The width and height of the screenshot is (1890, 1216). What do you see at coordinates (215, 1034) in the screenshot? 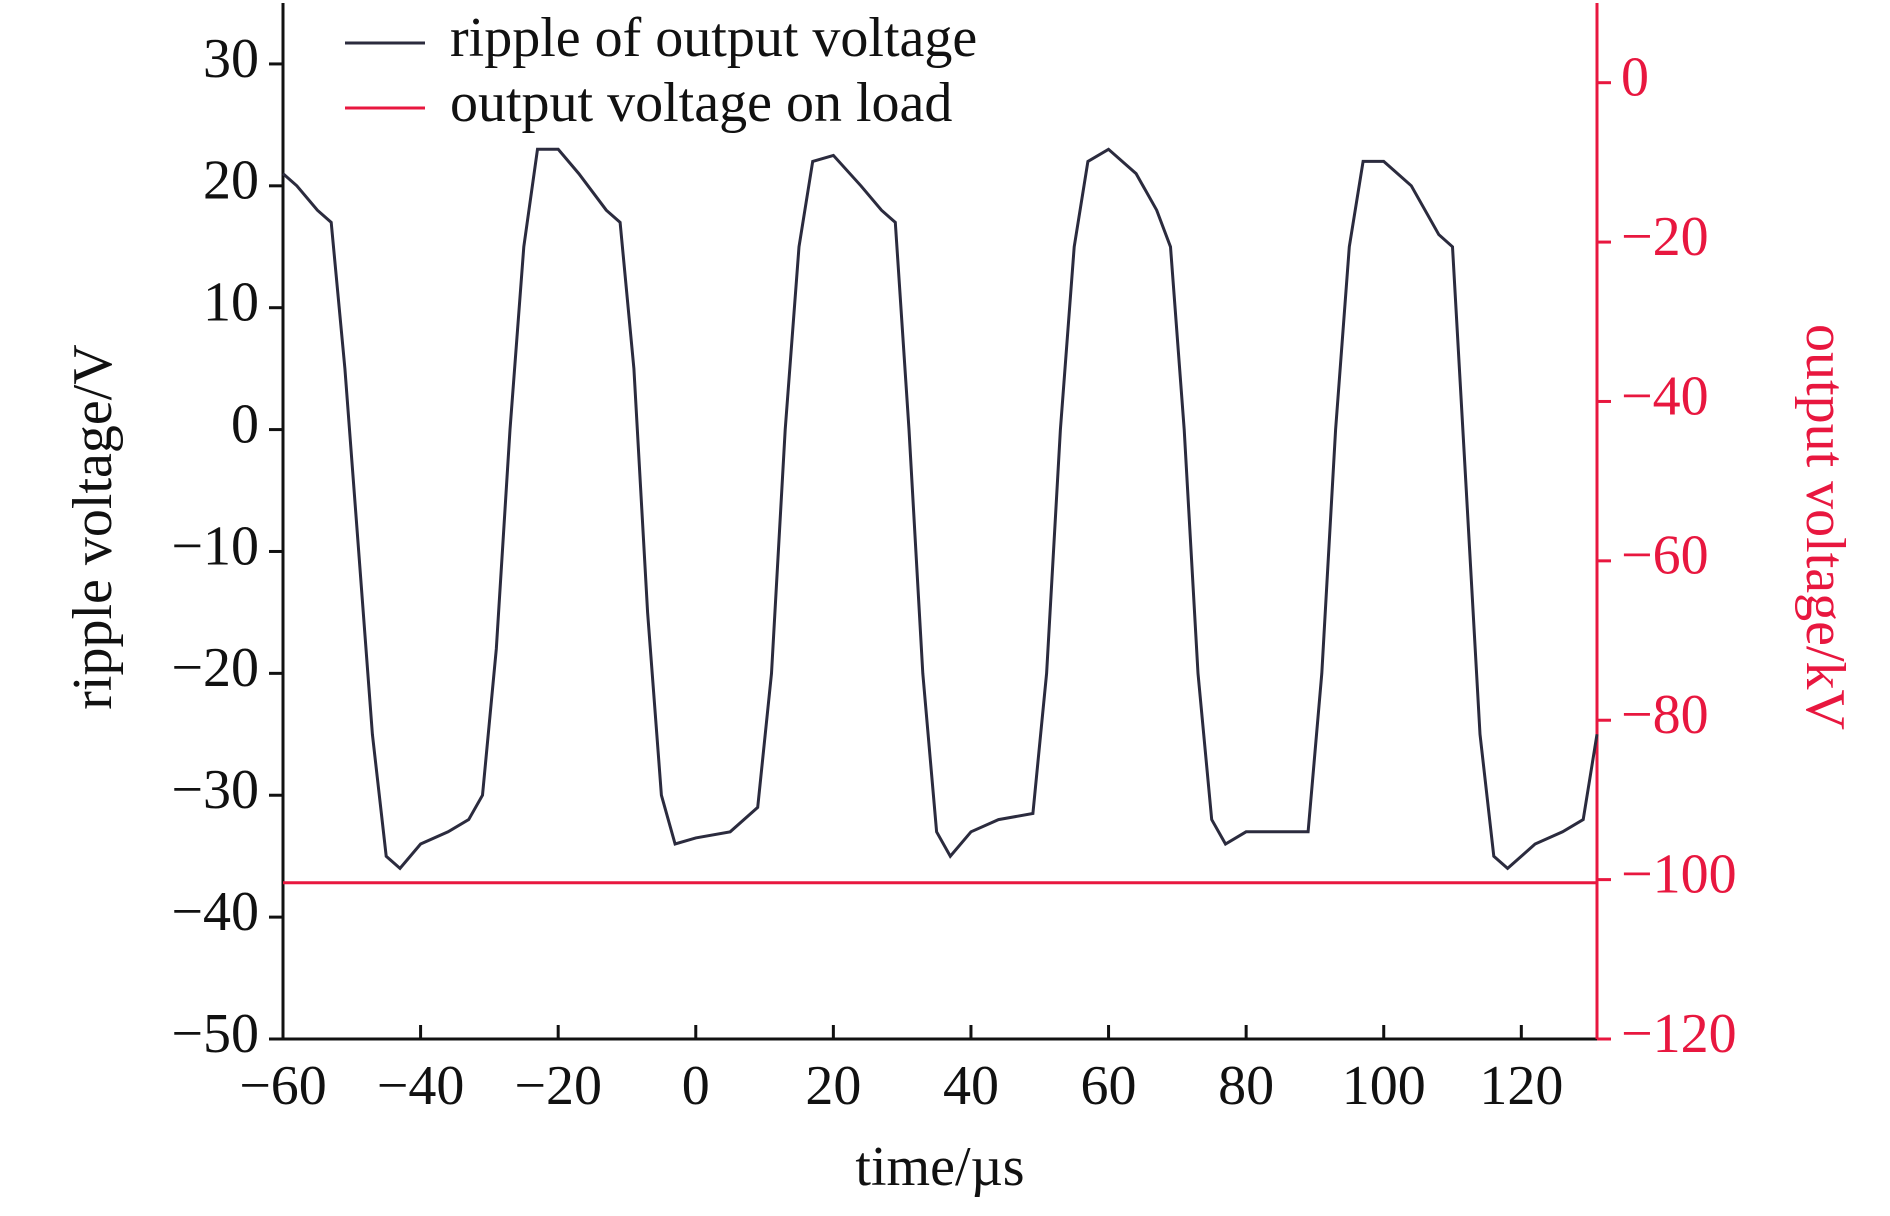
I see `y-tick-label: −50` at bounding box center [215, 1034].